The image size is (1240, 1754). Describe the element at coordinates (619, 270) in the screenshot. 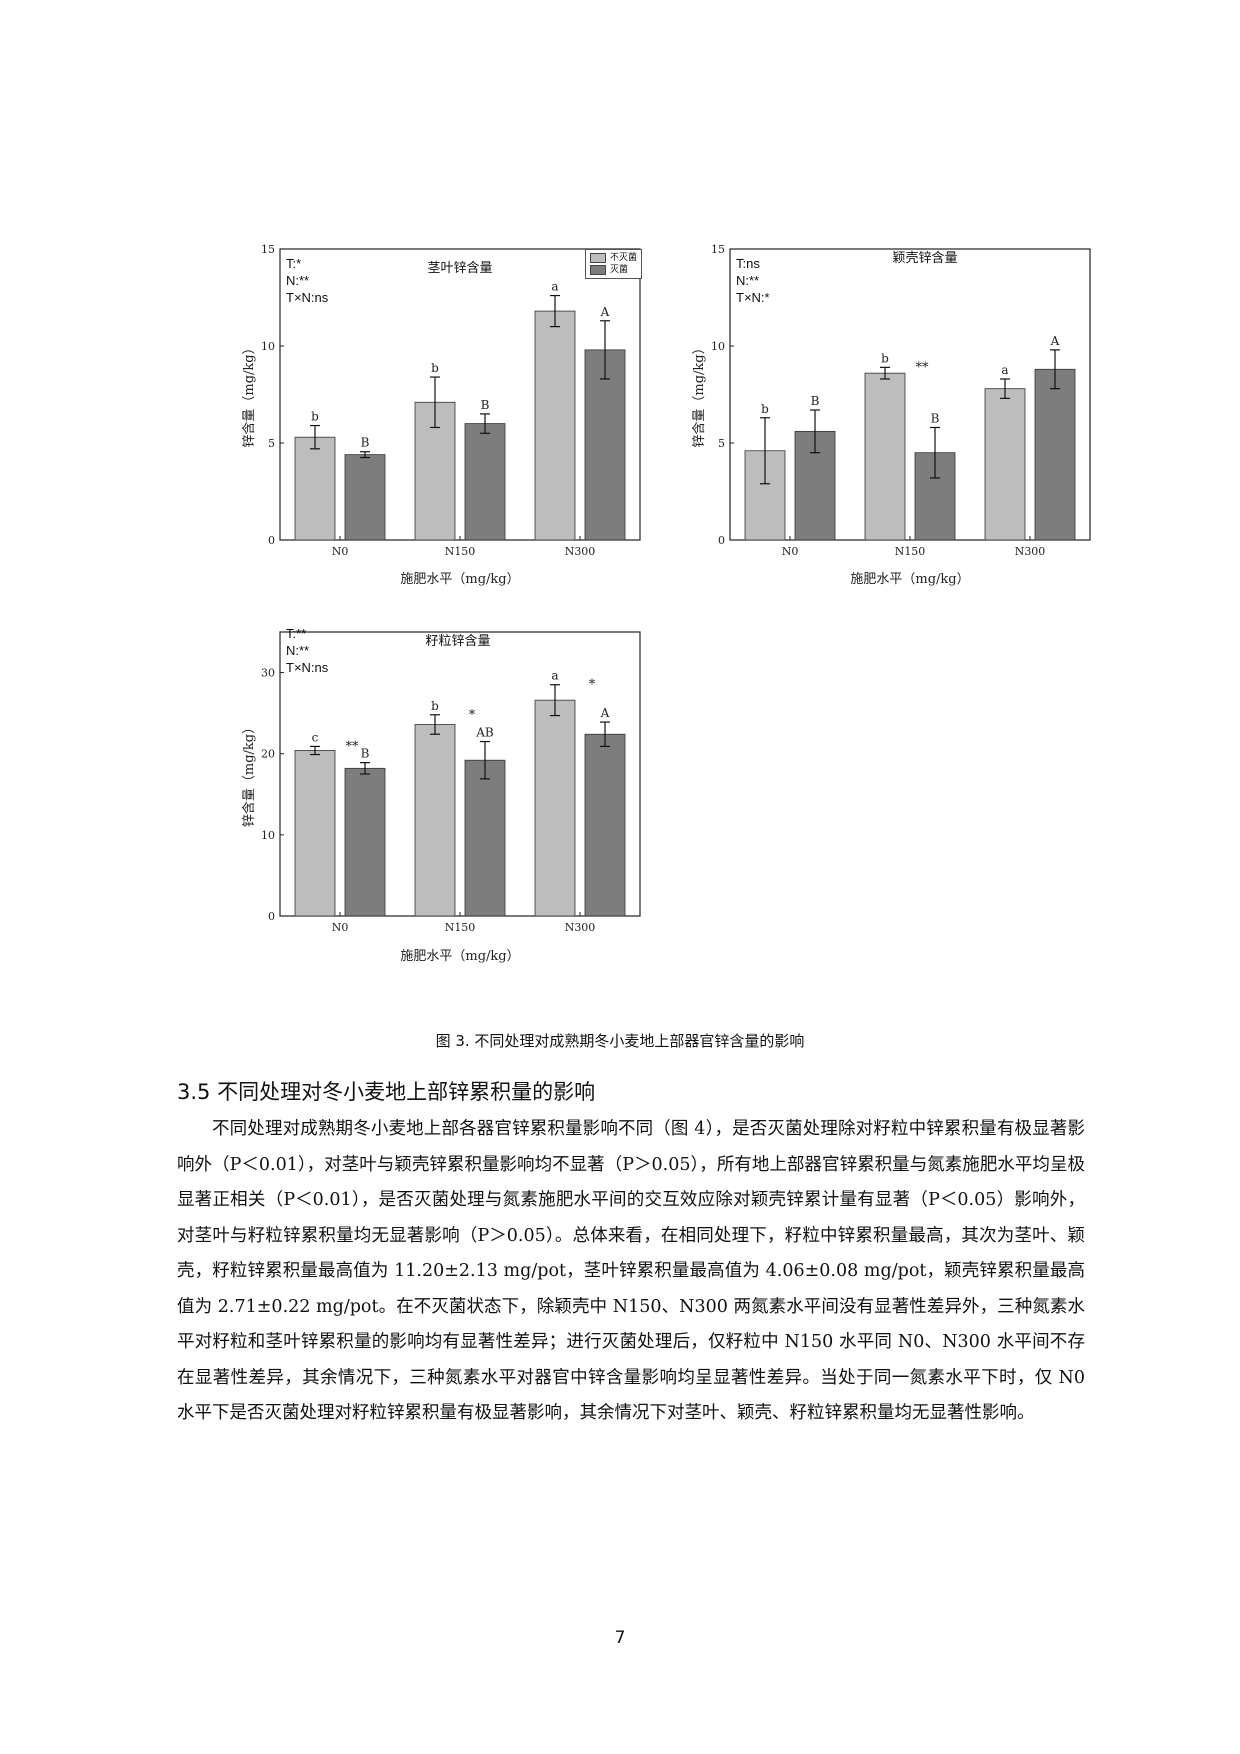

I see `legend-label: 灭菌` at that location.